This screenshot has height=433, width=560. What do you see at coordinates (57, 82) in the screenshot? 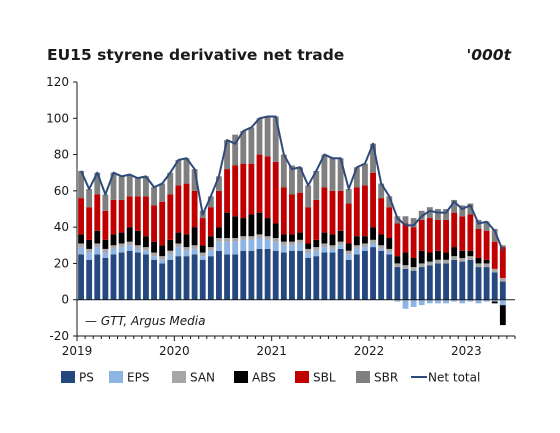
I see `y-tick-label-120: 120` at bounding box center [57, 82].